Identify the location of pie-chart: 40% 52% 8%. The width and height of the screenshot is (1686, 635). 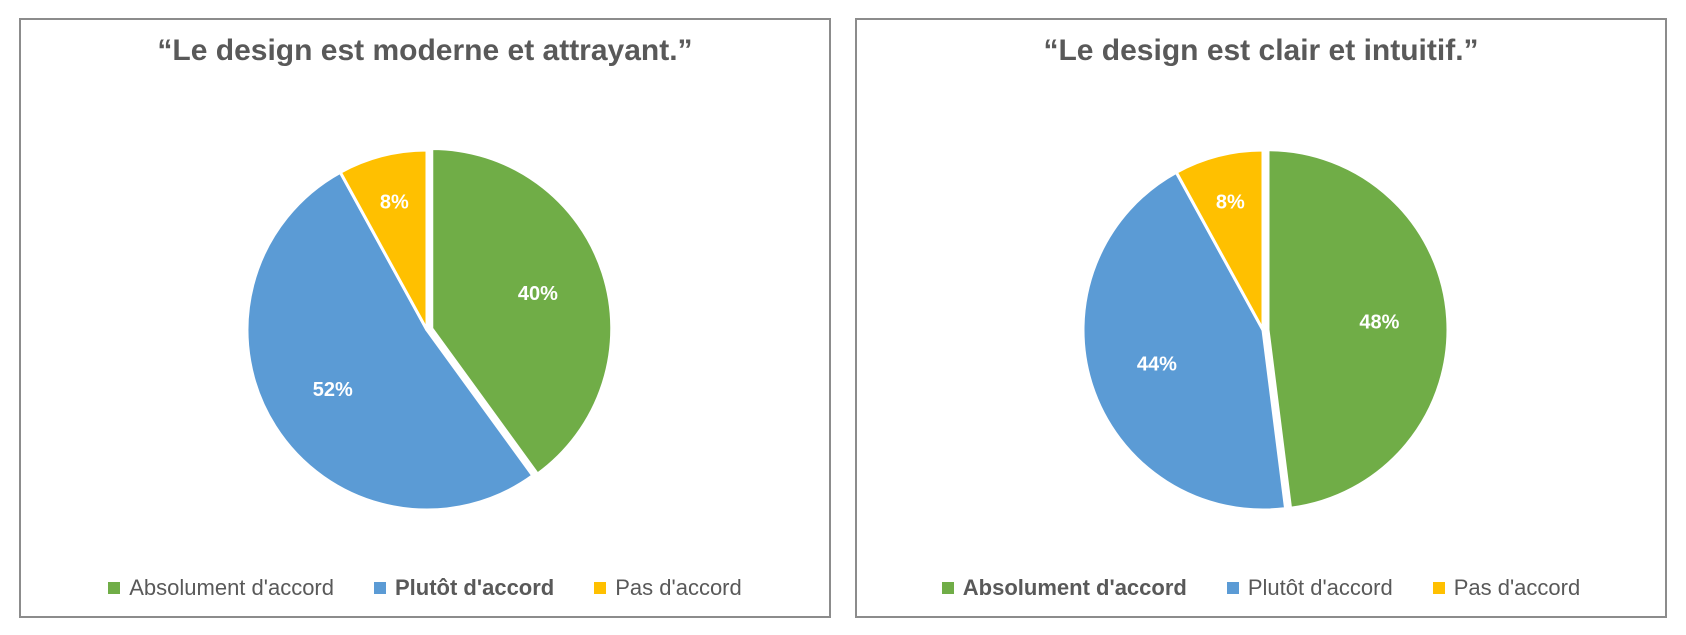
(429, 329).